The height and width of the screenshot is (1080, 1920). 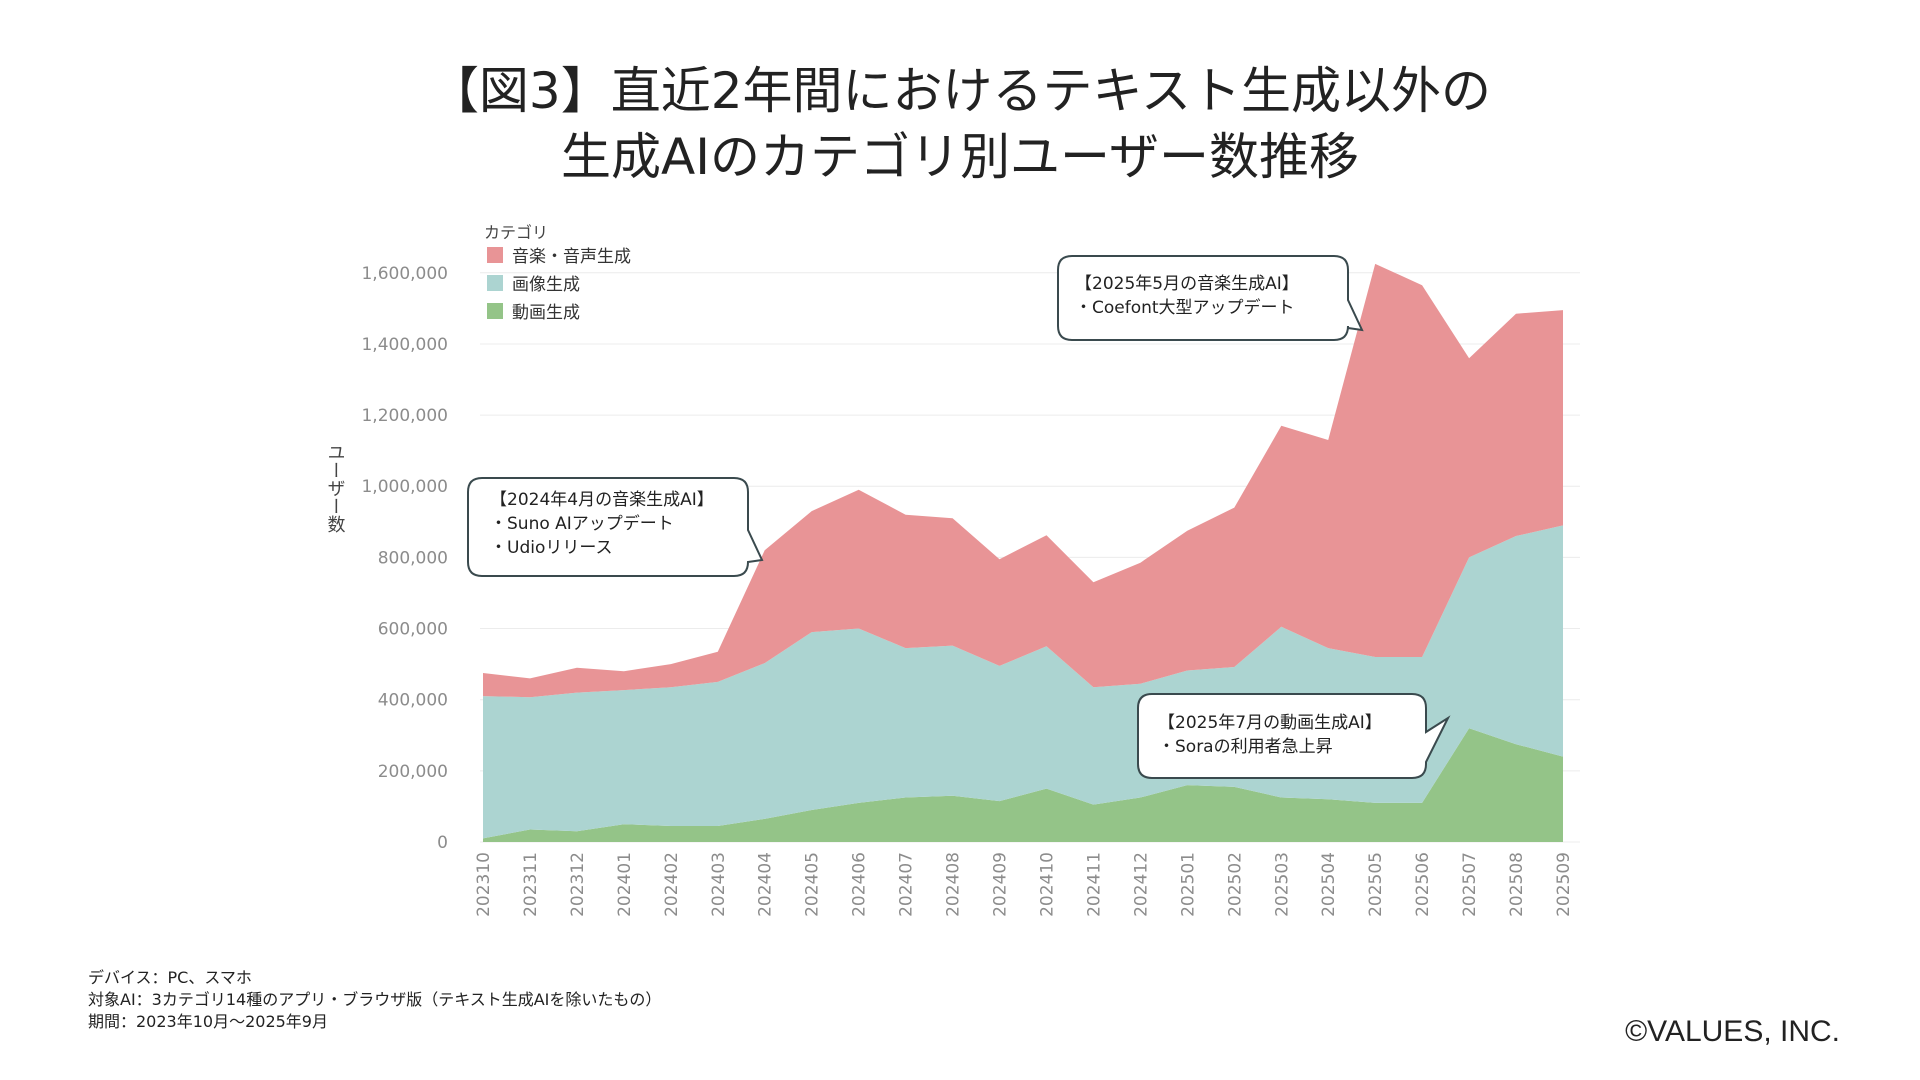 I want to click on x-tick-label: 202401, so click(x=625, y=884).